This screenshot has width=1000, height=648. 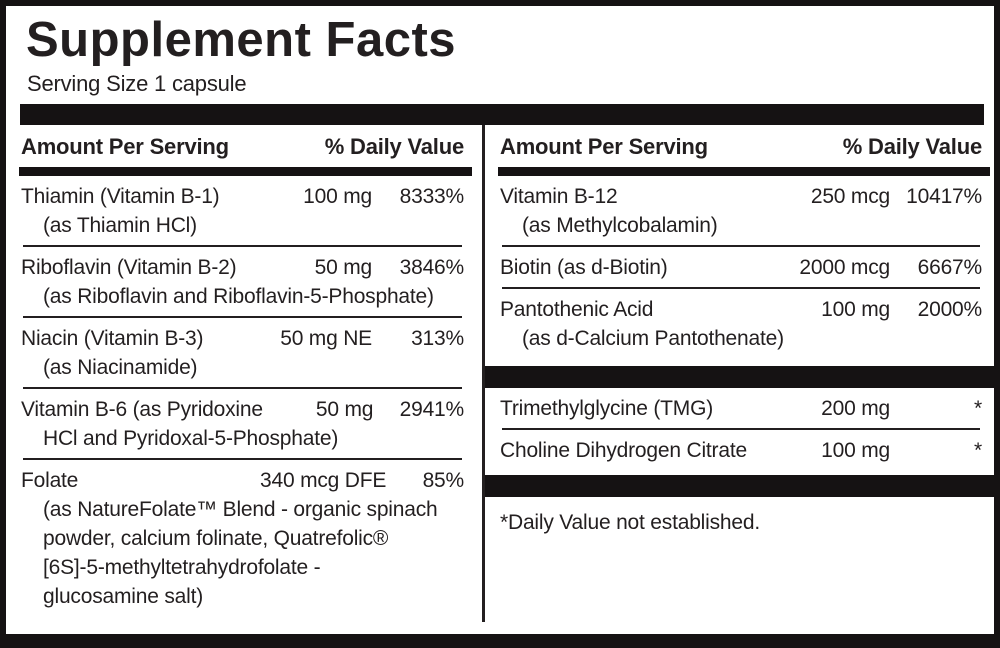 I want to click on nutrient-daily-value: 2941%, so click(x=432, y=409).